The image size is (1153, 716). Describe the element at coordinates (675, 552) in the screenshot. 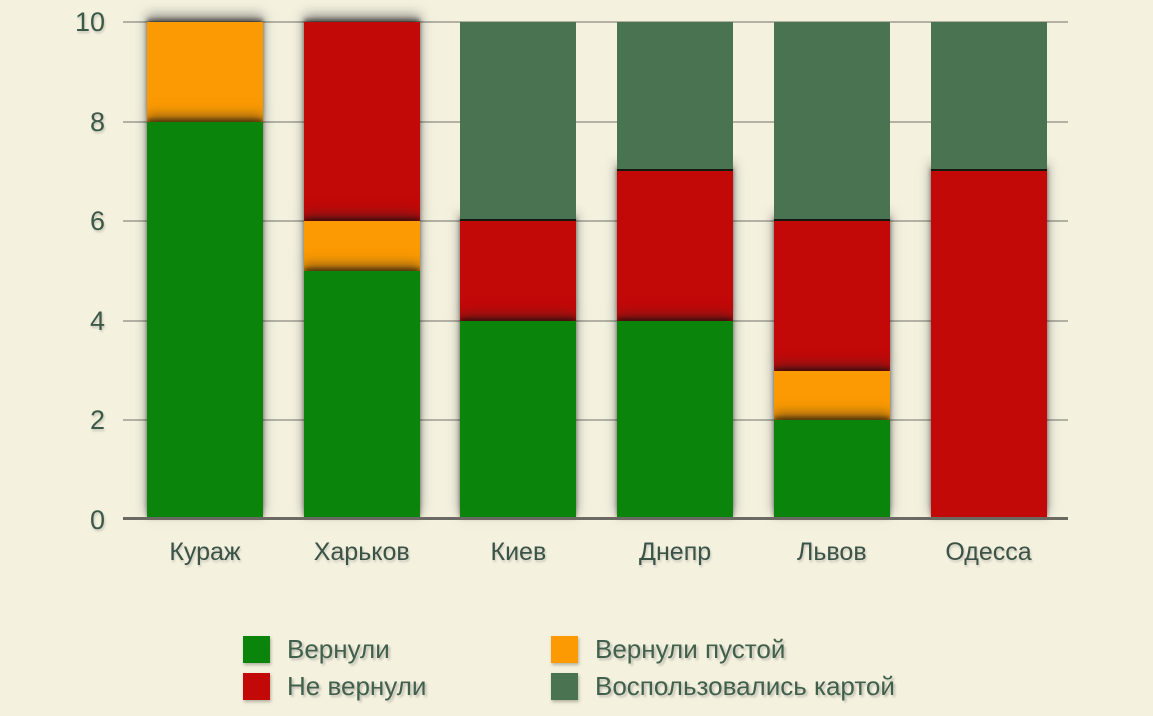

I see `x-category-label: Днепр` at that location.